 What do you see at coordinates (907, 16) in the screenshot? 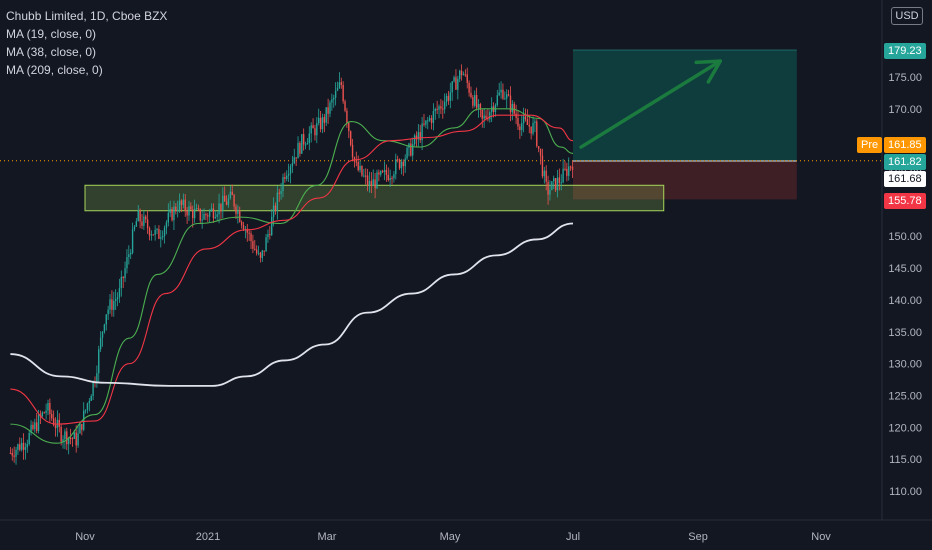
I see `currency-button: USD` at bounding box center [907, 16].